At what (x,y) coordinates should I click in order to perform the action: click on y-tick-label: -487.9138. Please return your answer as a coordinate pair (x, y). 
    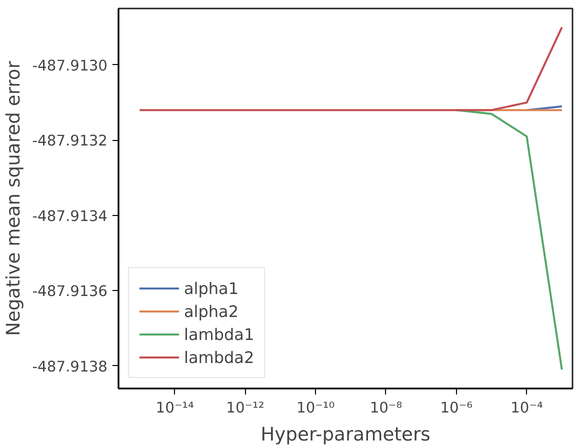
    Looking at the image, I should click on (70, 367).